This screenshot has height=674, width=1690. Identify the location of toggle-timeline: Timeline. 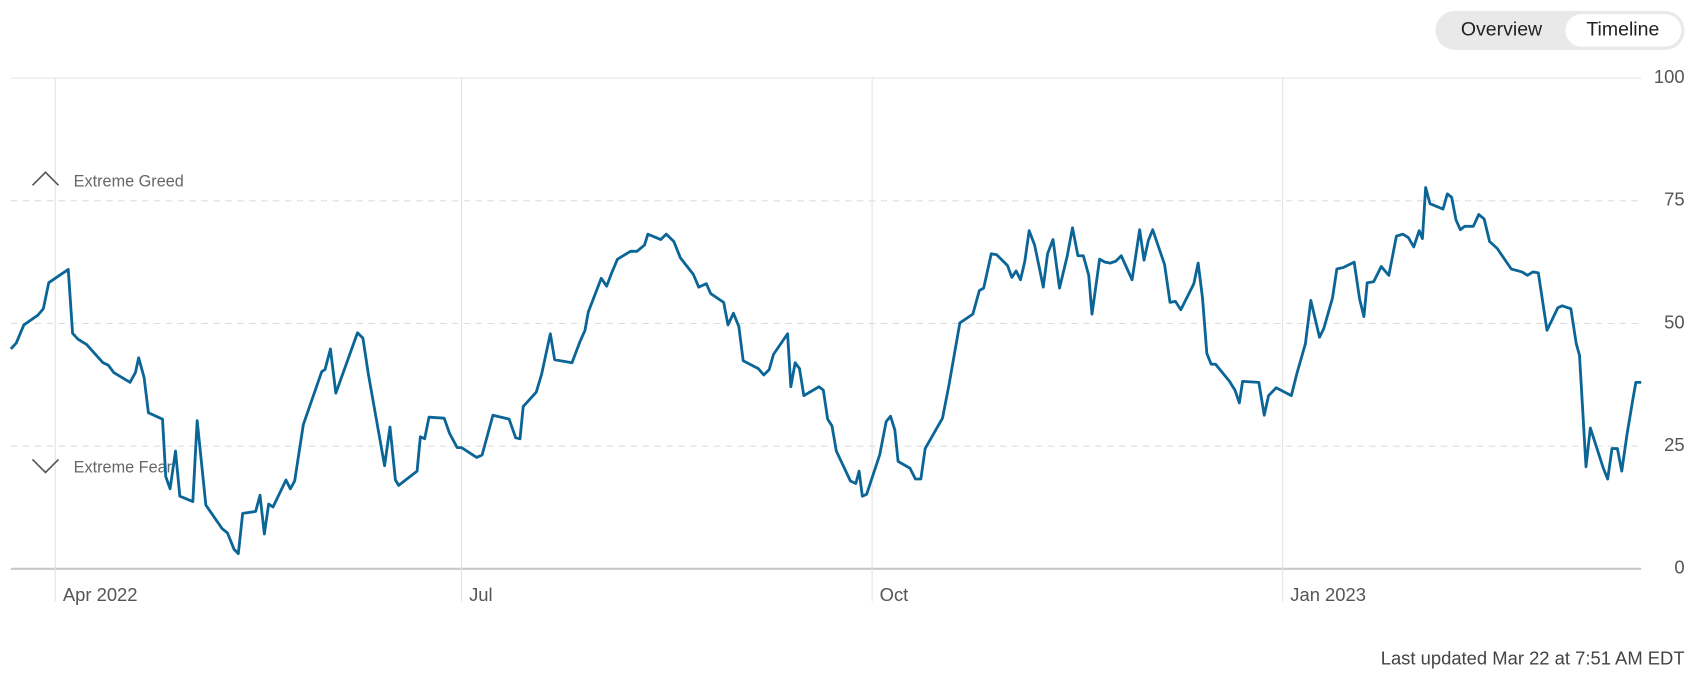
(1622, 30).